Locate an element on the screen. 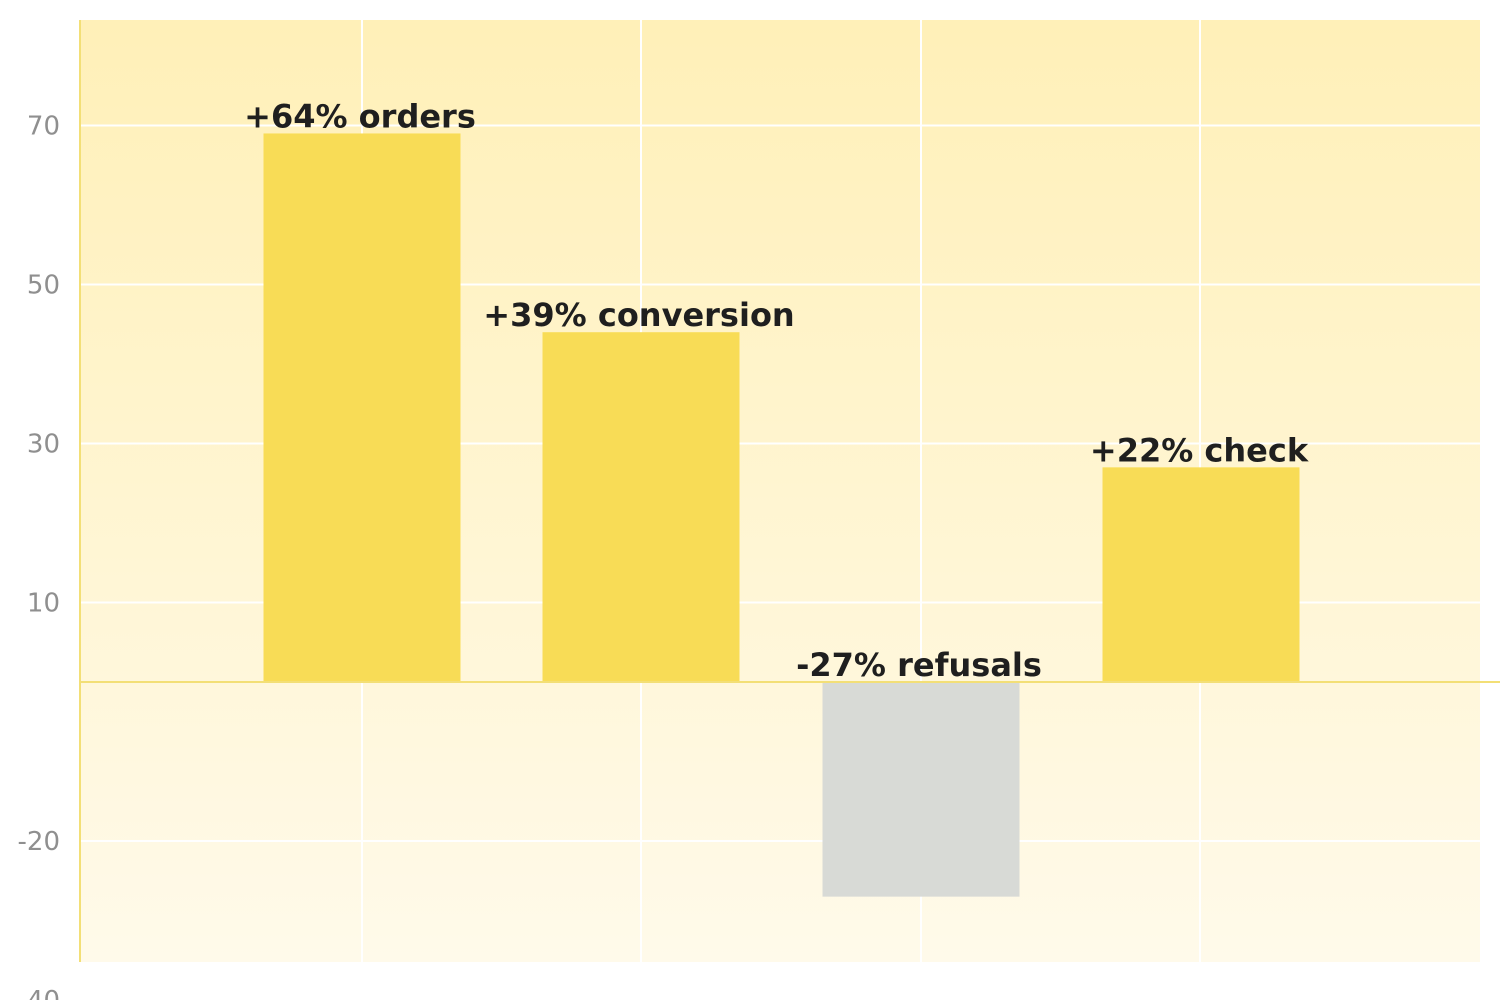 Image resolution: width=1500 pixels, height=1000 pixels. y-tick-label: 30 is located at coordinates (43, 445).